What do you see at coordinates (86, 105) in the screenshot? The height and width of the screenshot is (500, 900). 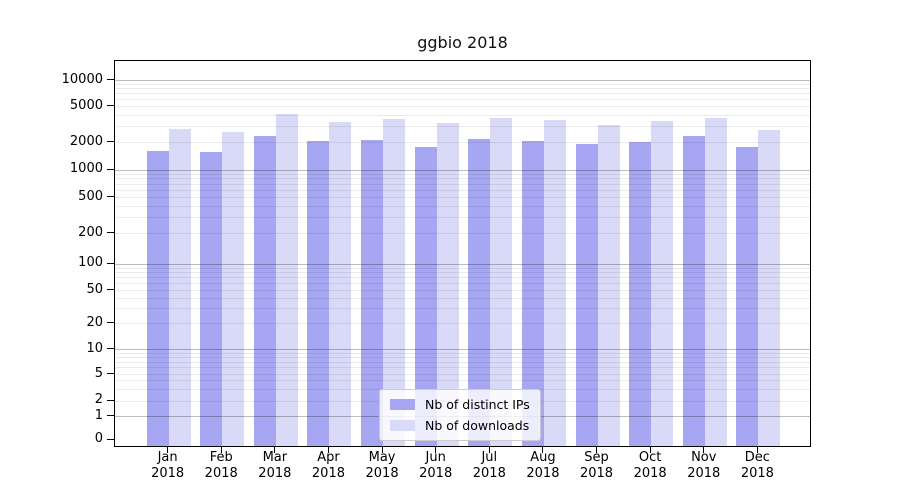 I see `y-tick-label: 5000` at bounding box center [86, 105].